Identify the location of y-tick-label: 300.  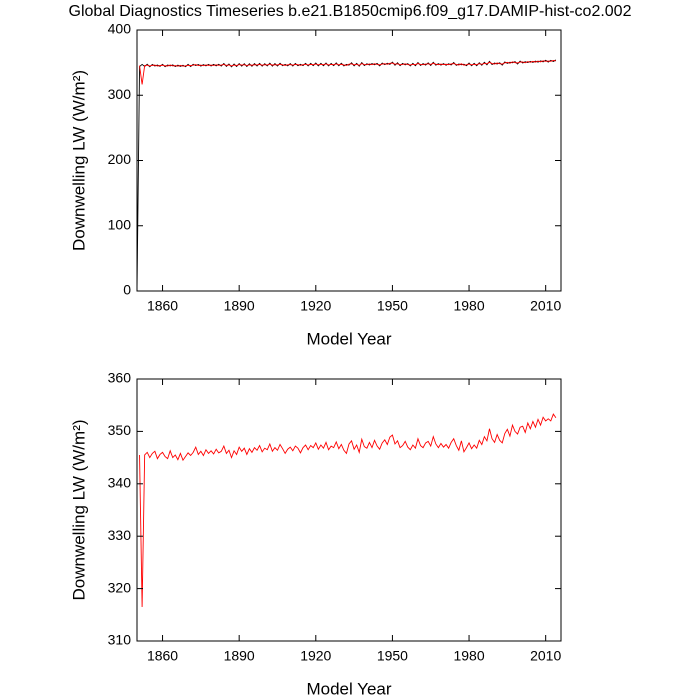
(120, 94).